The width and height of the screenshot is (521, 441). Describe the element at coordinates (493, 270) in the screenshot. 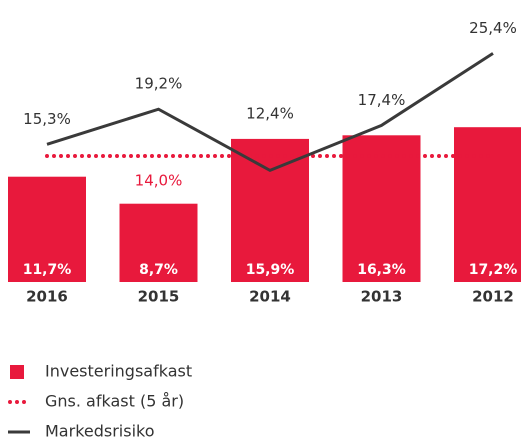

I see `bar-value-label: 17,2%` at that location.